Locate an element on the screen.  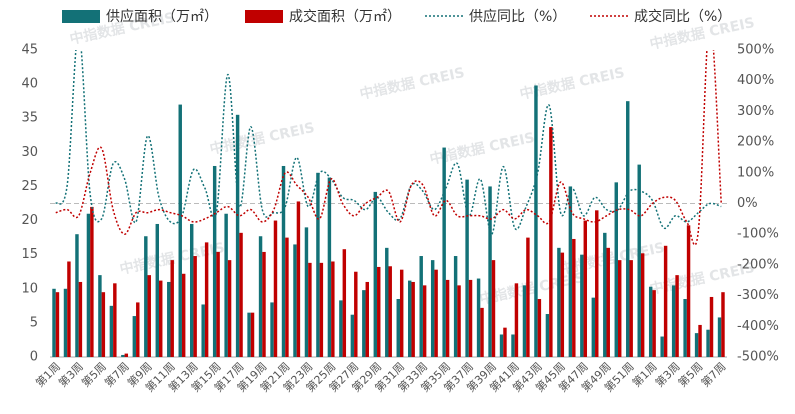
legend-label: 成交面积（万㎡） is located at coordinates (345, 16).